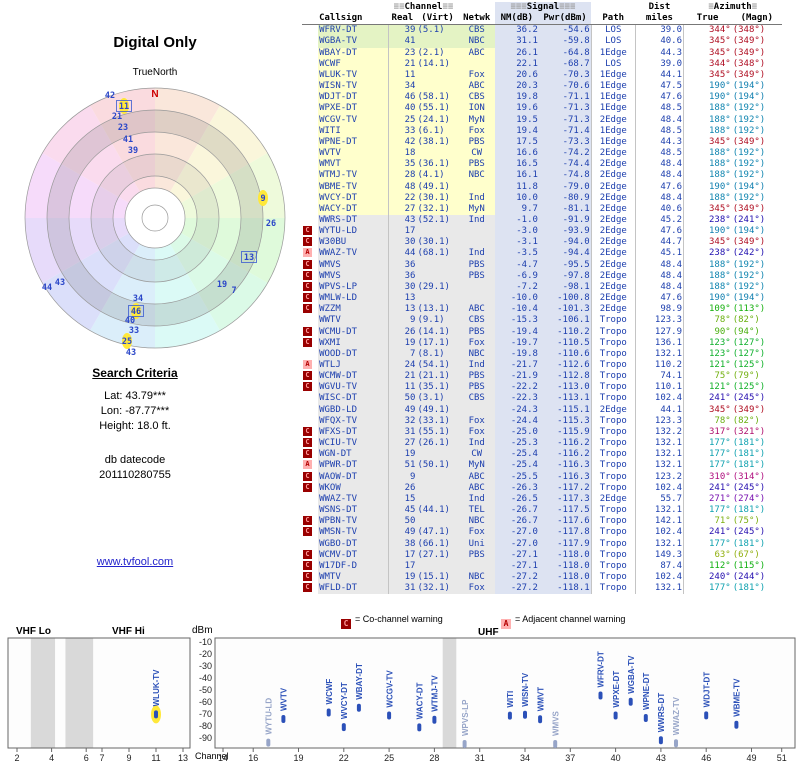  I want to click on vhf-lo-label: VHF Lo, so click(33, 631).